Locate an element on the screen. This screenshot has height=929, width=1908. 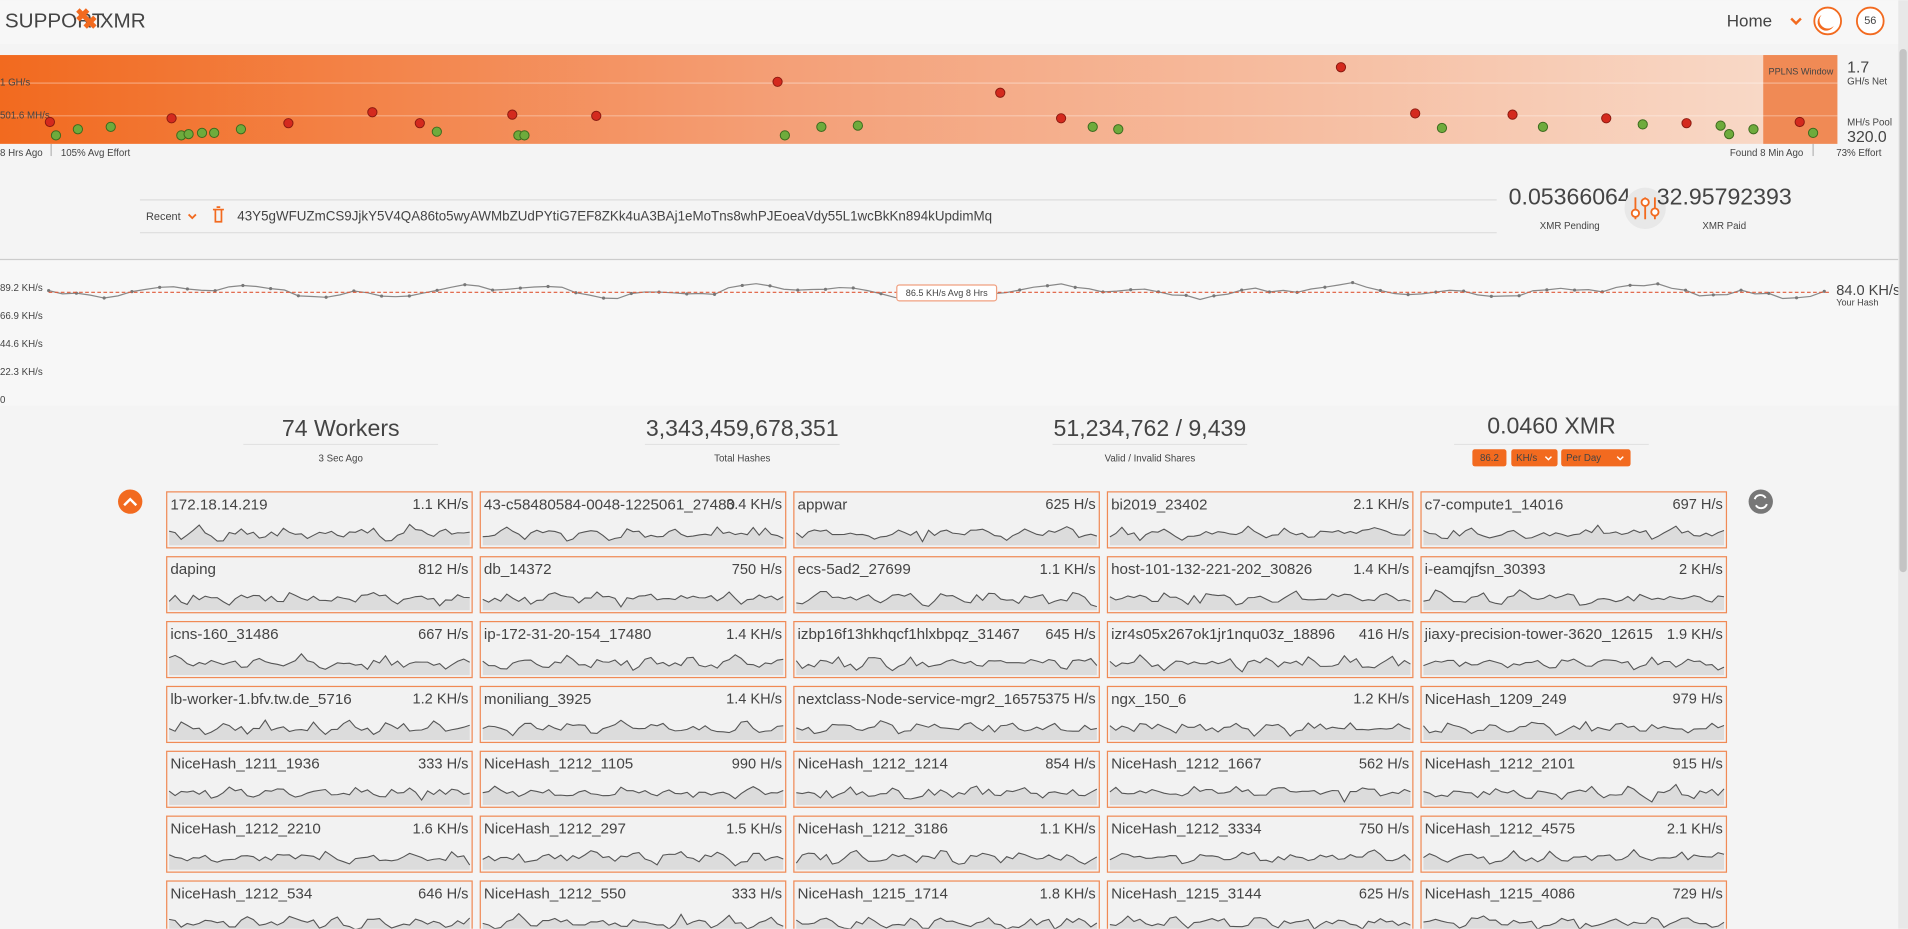
worker-card: NiceHash_1215_4086 729 H/s is located at coordinates (1574, 904).